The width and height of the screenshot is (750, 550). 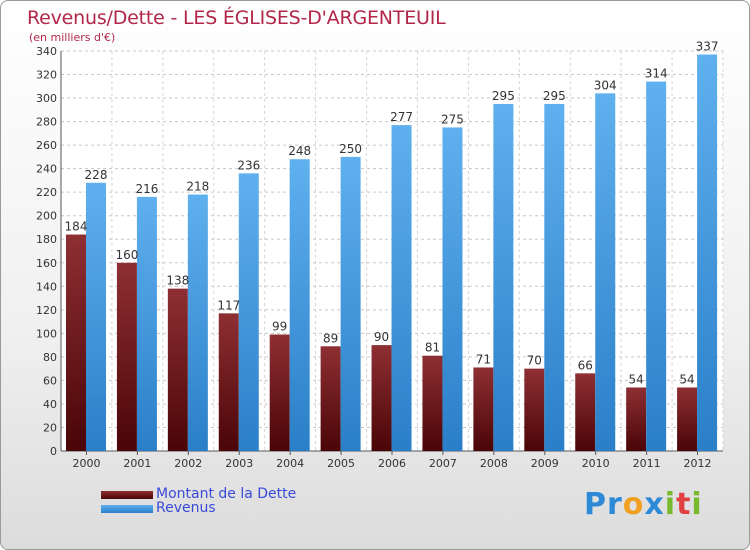 I want to click on data-label-revenus: 277, so click(x=401, y=117).